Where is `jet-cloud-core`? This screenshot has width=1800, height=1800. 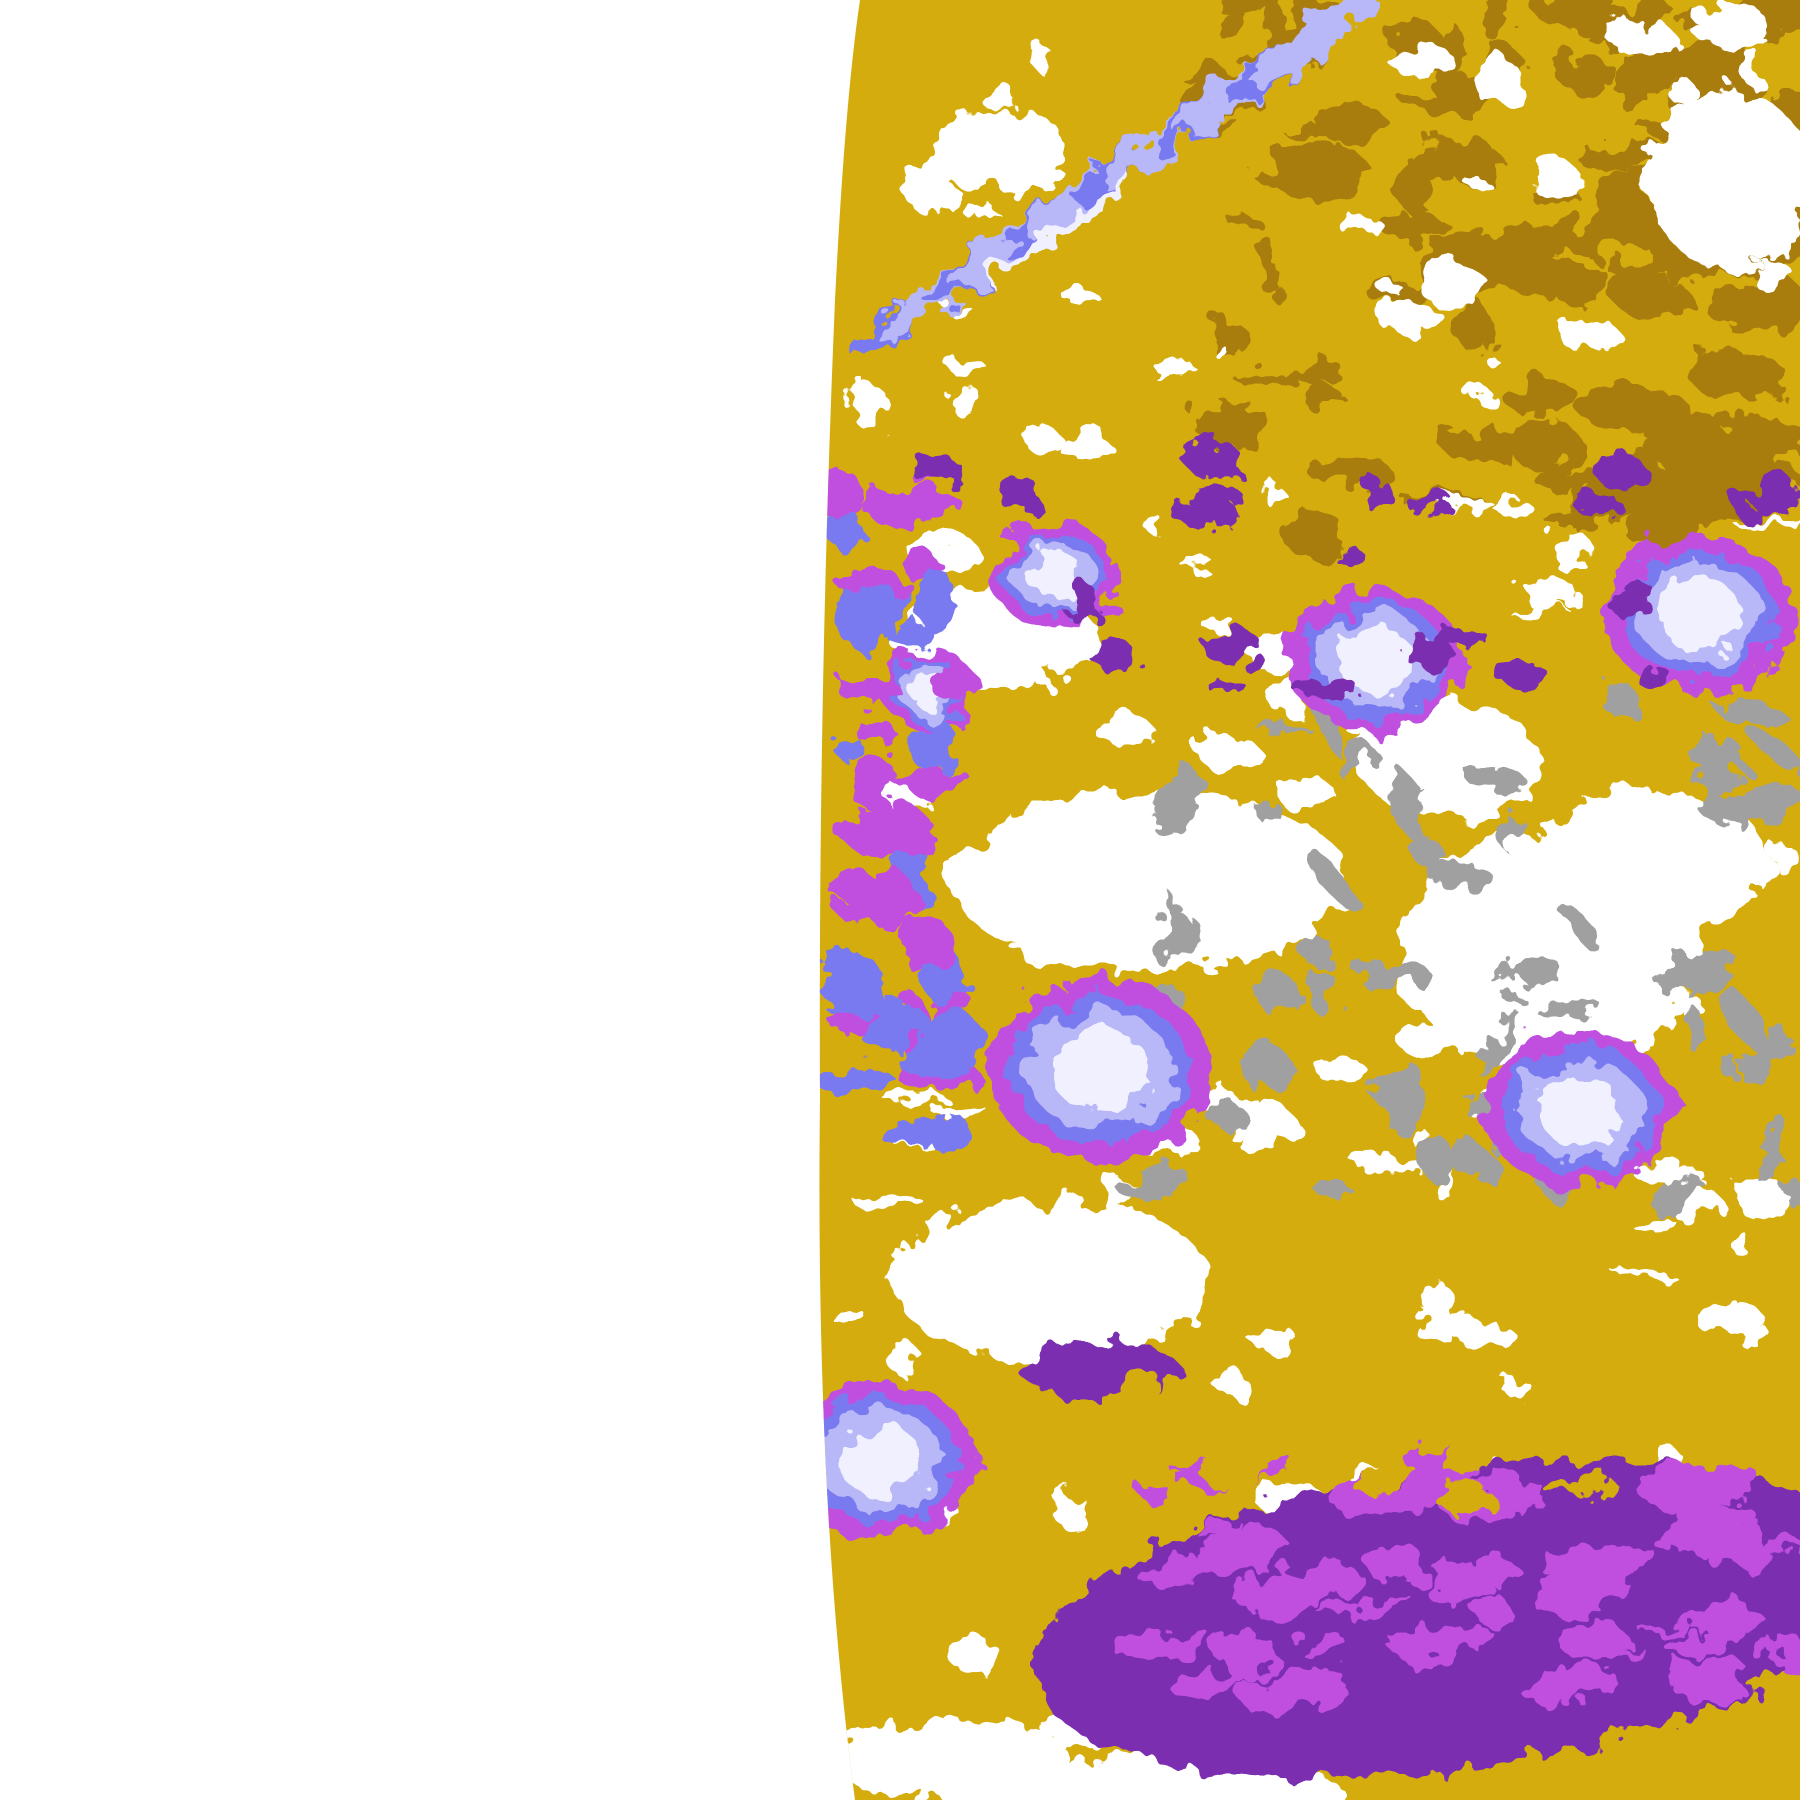
jet-cloud-core is located at coordinates (1060, 230).